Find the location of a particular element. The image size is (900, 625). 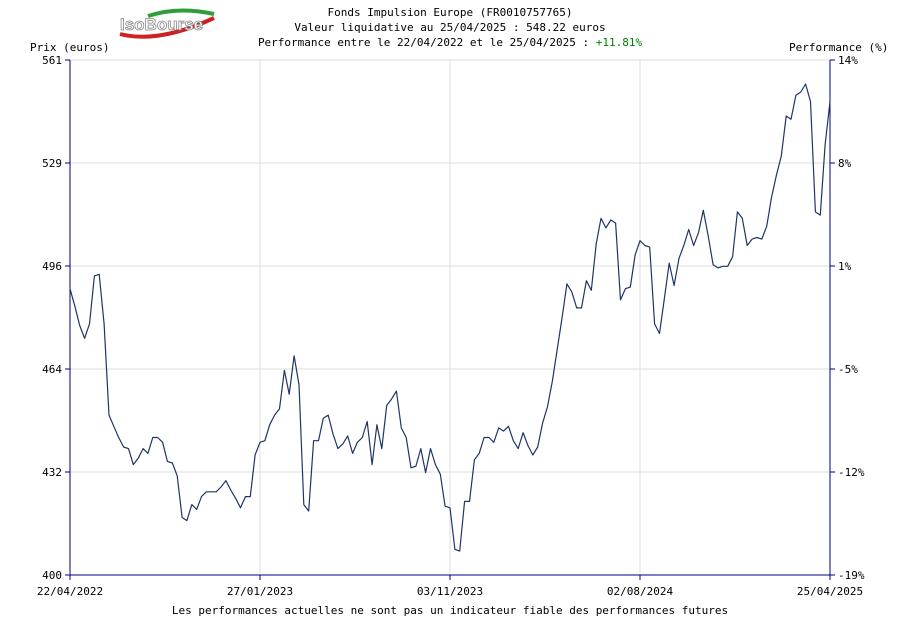

y-tick-label-right: 1% is located at coordinates (845, 266).